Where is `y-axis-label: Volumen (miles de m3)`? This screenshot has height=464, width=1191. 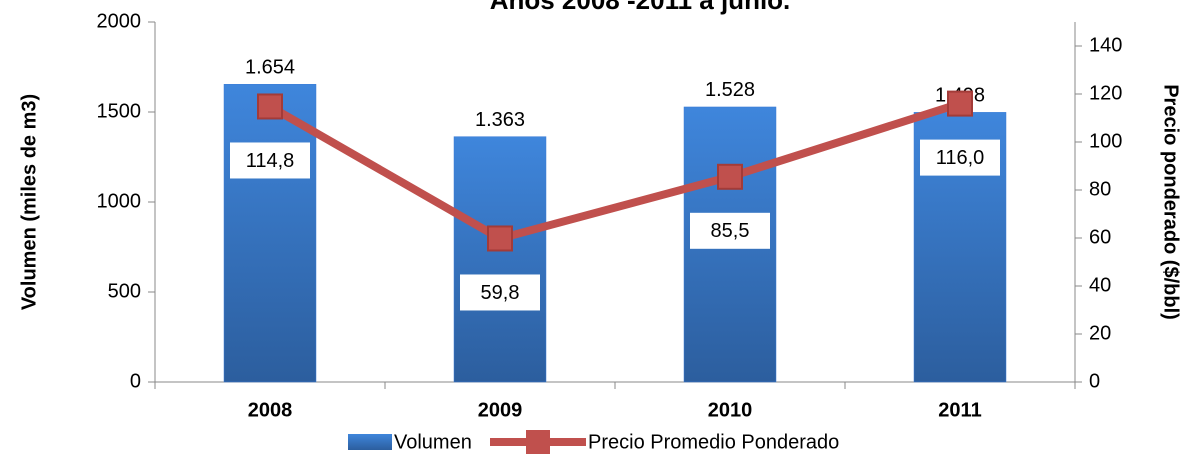 y-axis-label: Volumen (miles de m3) is located at coordinates (29, 202).